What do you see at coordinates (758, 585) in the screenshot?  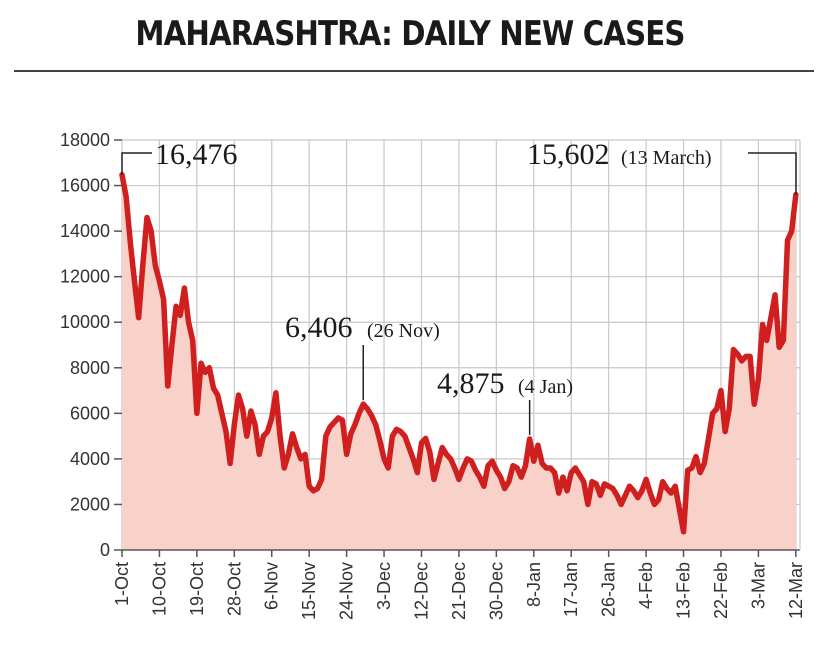 I see `x-tick-label: 3-Mar` at bounding box center [758, 585].